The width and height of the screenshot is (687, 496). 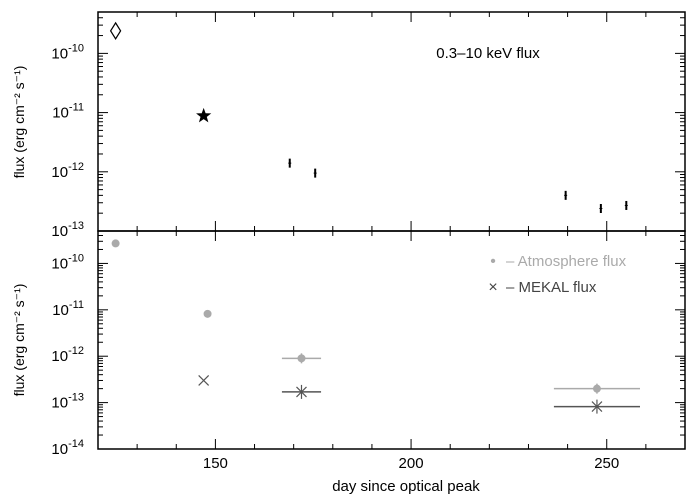 I want to click on star-point, so click(x=204, y=115).